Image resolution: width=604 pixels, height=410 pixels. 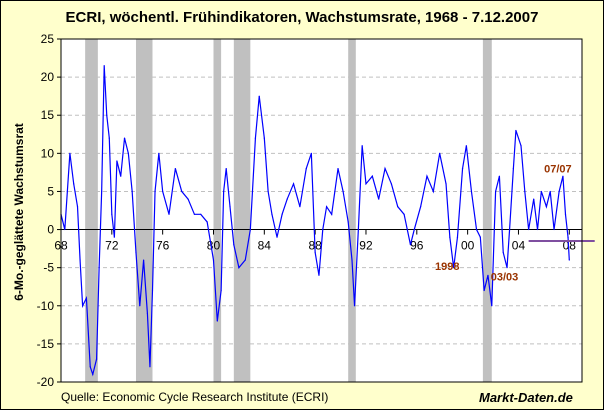 What do you see at coordinates (48, 153) in the screenshot?
I see `y-tick-label: 10` at bounding box center [48, 153].